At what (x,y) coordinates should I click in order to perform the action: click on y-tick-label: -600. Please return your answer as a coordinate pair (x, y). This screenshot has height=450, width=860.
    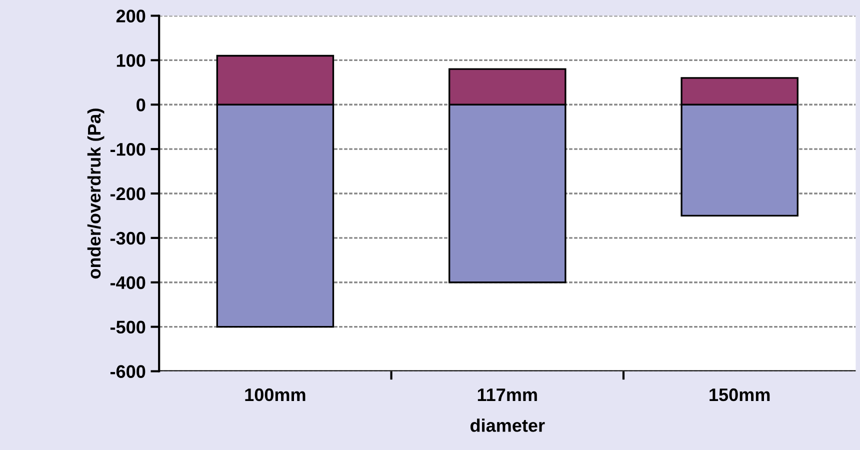
    Looking at the image, I should click on (128, 371).